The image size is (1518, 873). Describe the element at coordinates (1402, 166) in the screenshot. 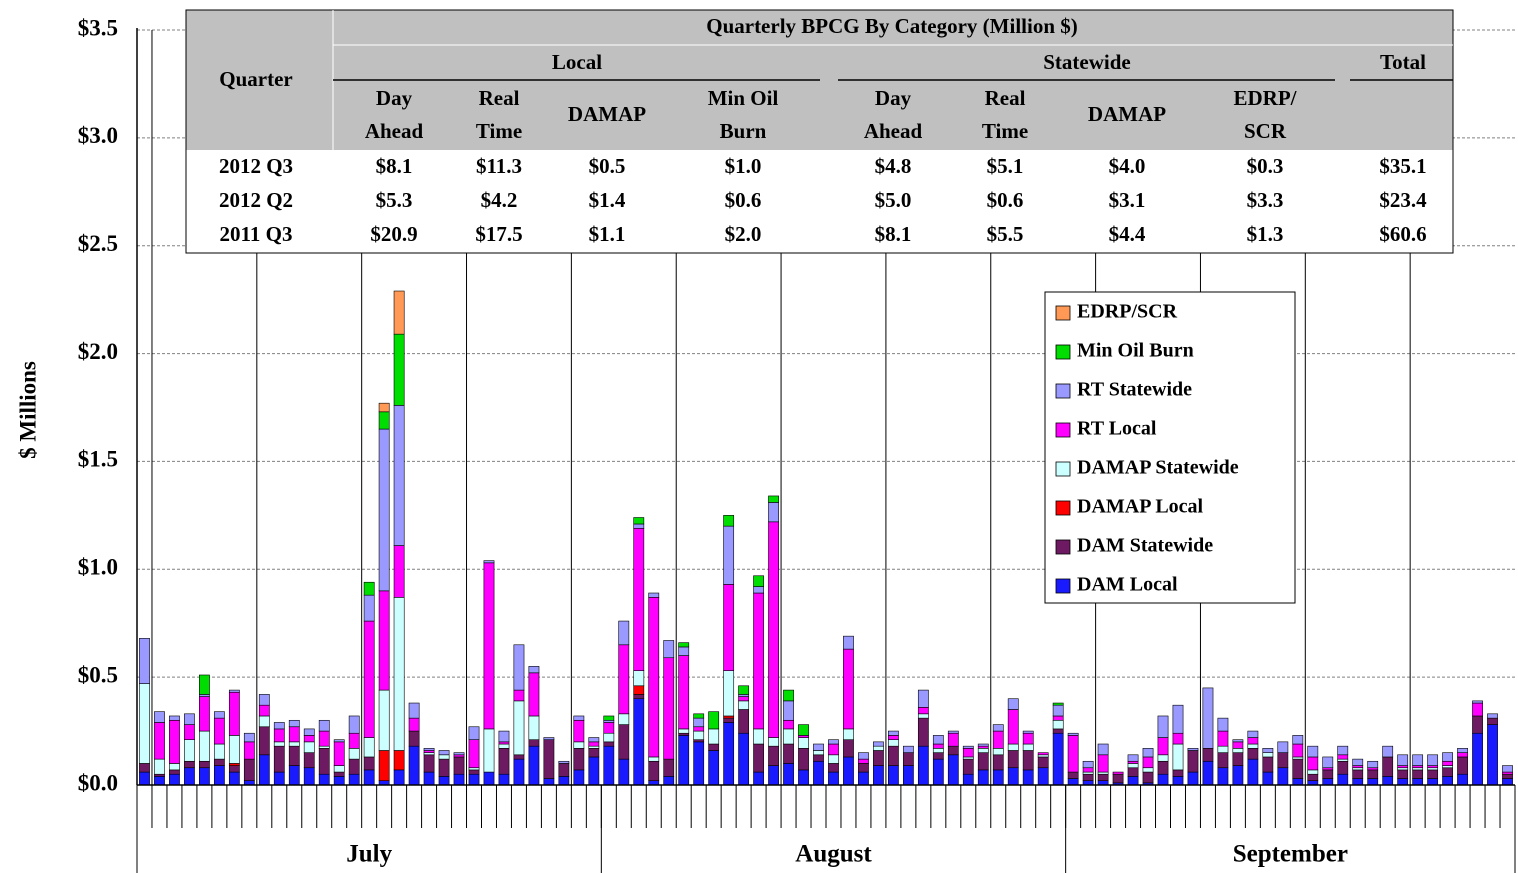

I see `table-cell: $35.1` at that location.